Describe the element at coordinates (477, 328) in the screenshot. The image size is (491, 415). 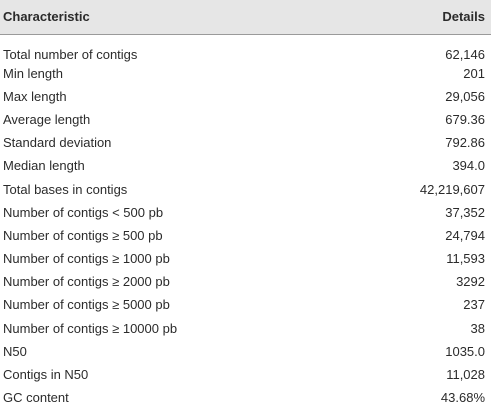
I see `details-cell: 38` at that location.